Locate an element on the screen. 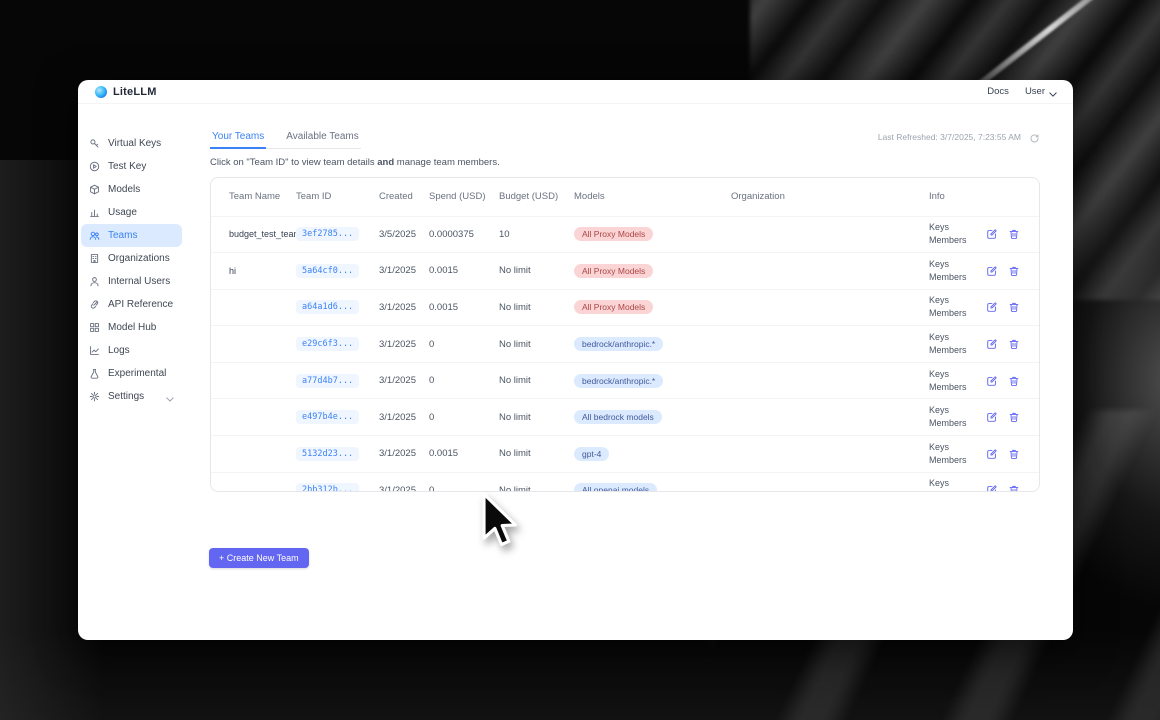 Image resolution: width=1160 pixels, height=720 pixels. sidebar-item-api-reference: API Reference is located at coordinates (131, 304).